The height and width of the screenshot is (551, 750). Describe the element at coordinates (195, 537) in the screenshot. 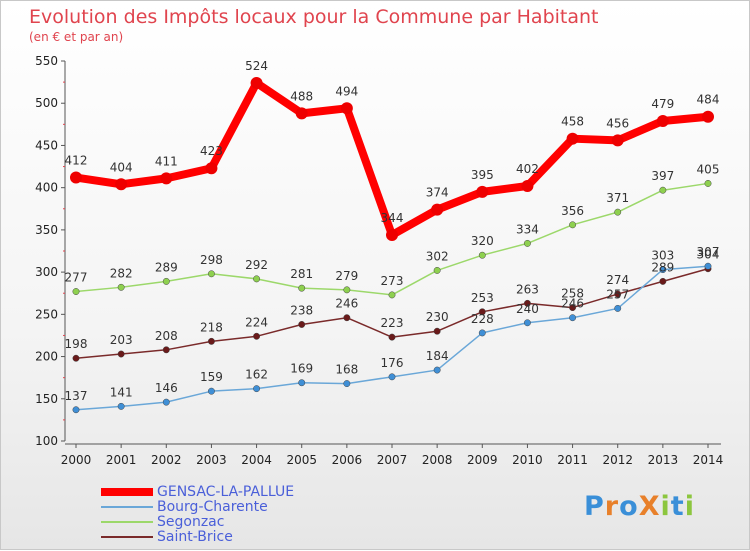

I see `legend-label: Saint-Brice` at that location.